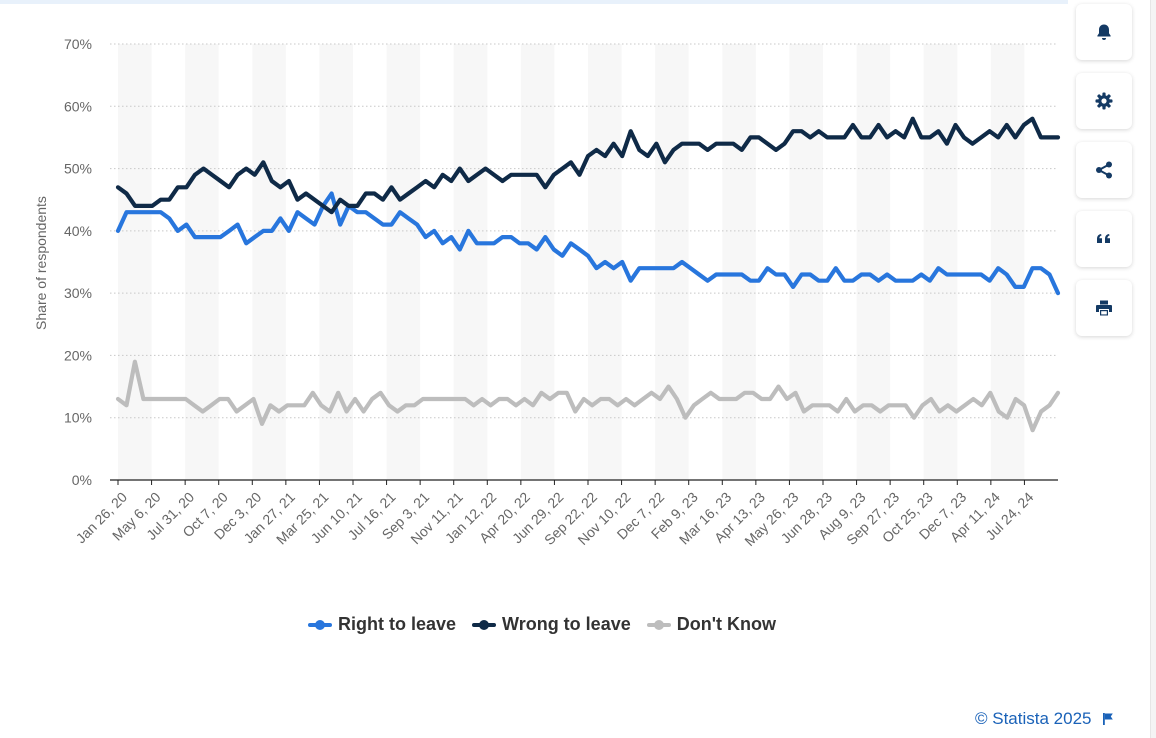 The image size is (1156, 738). I want to click on right-to-leave-line, so click(588, 243).